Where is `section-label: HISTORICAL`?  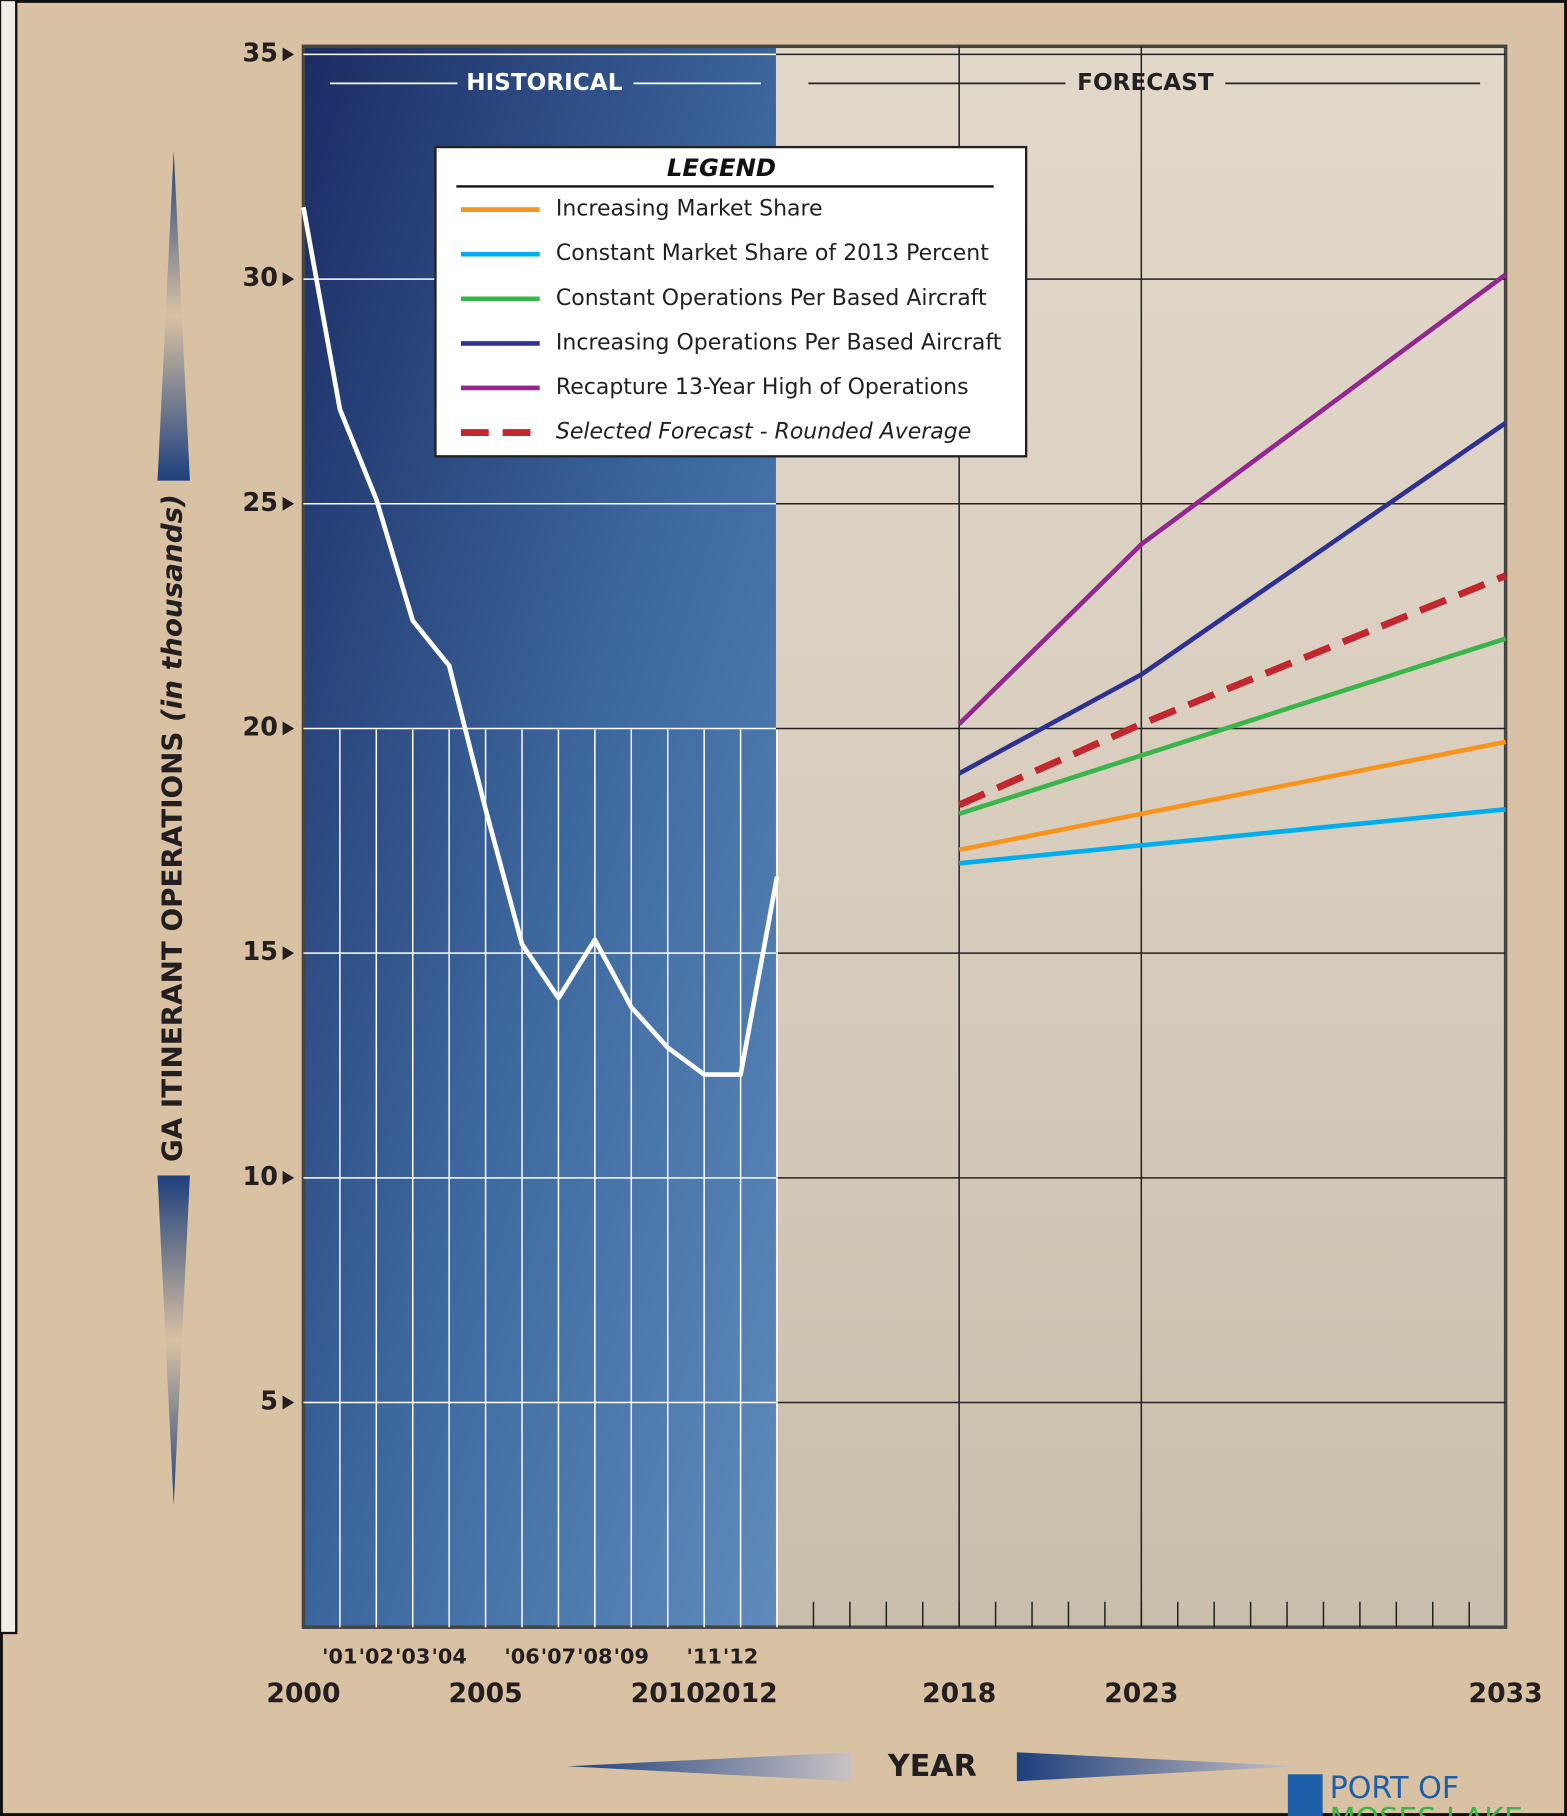 section-label: HISTORICAL is located at coordinates (544, 83).